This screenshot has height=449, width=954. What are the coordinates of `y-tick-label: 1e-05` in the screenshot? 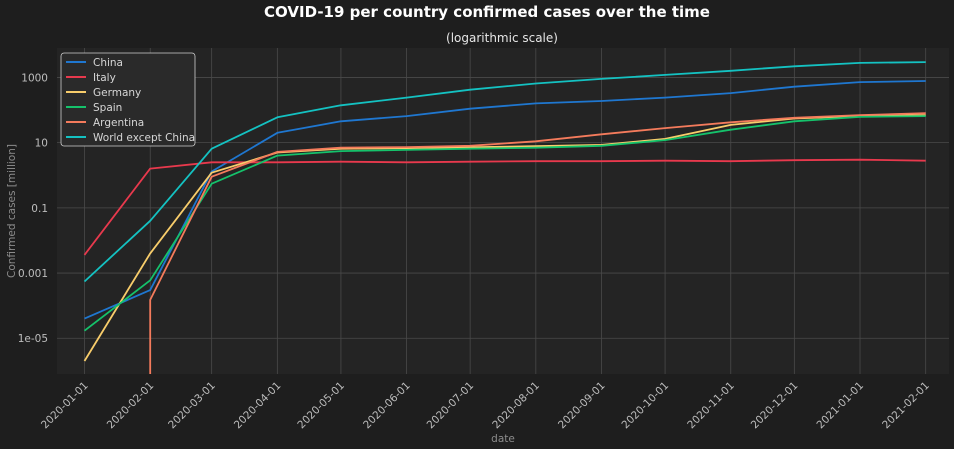 It's located at (33, 339).